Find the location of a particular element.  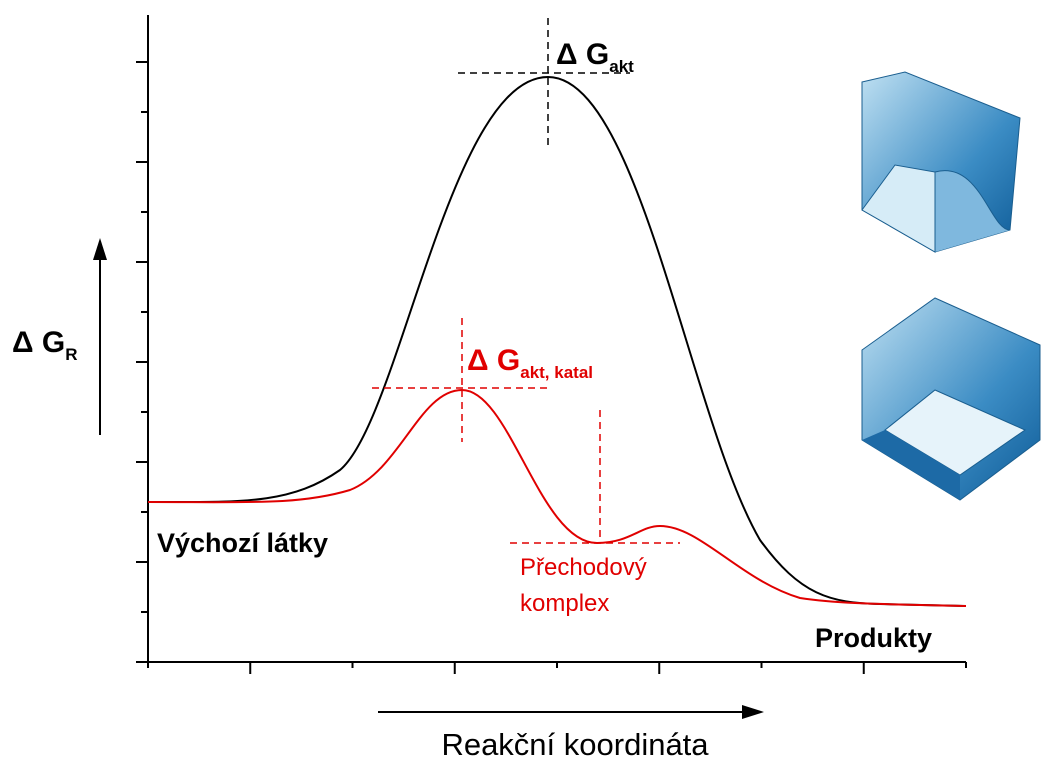

intermediate-label-2: komplex is located at coordinates (564, 603).